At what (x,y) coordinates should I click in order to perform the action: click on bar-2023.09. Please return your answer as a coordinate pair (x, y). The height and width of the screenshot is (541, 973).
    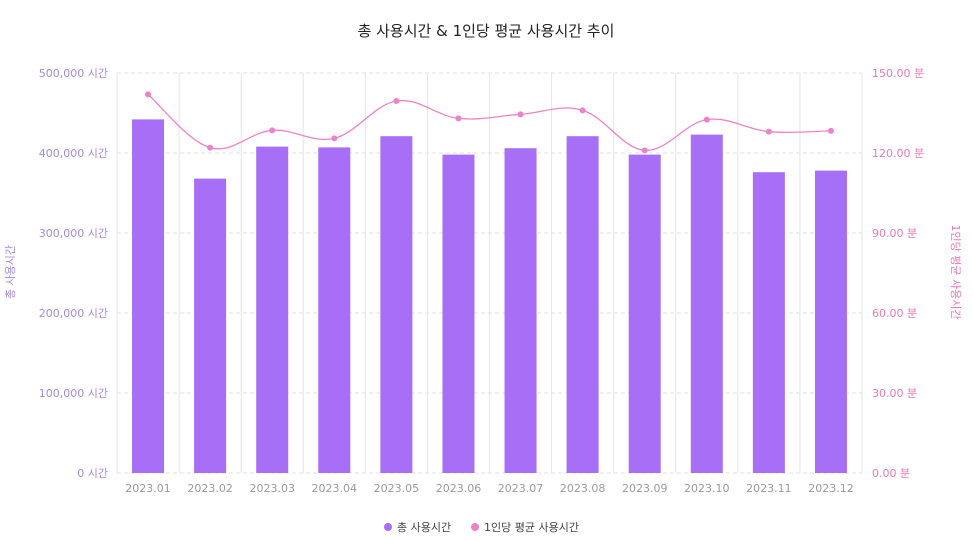
    Looking at the image, I should click on (644, 313).